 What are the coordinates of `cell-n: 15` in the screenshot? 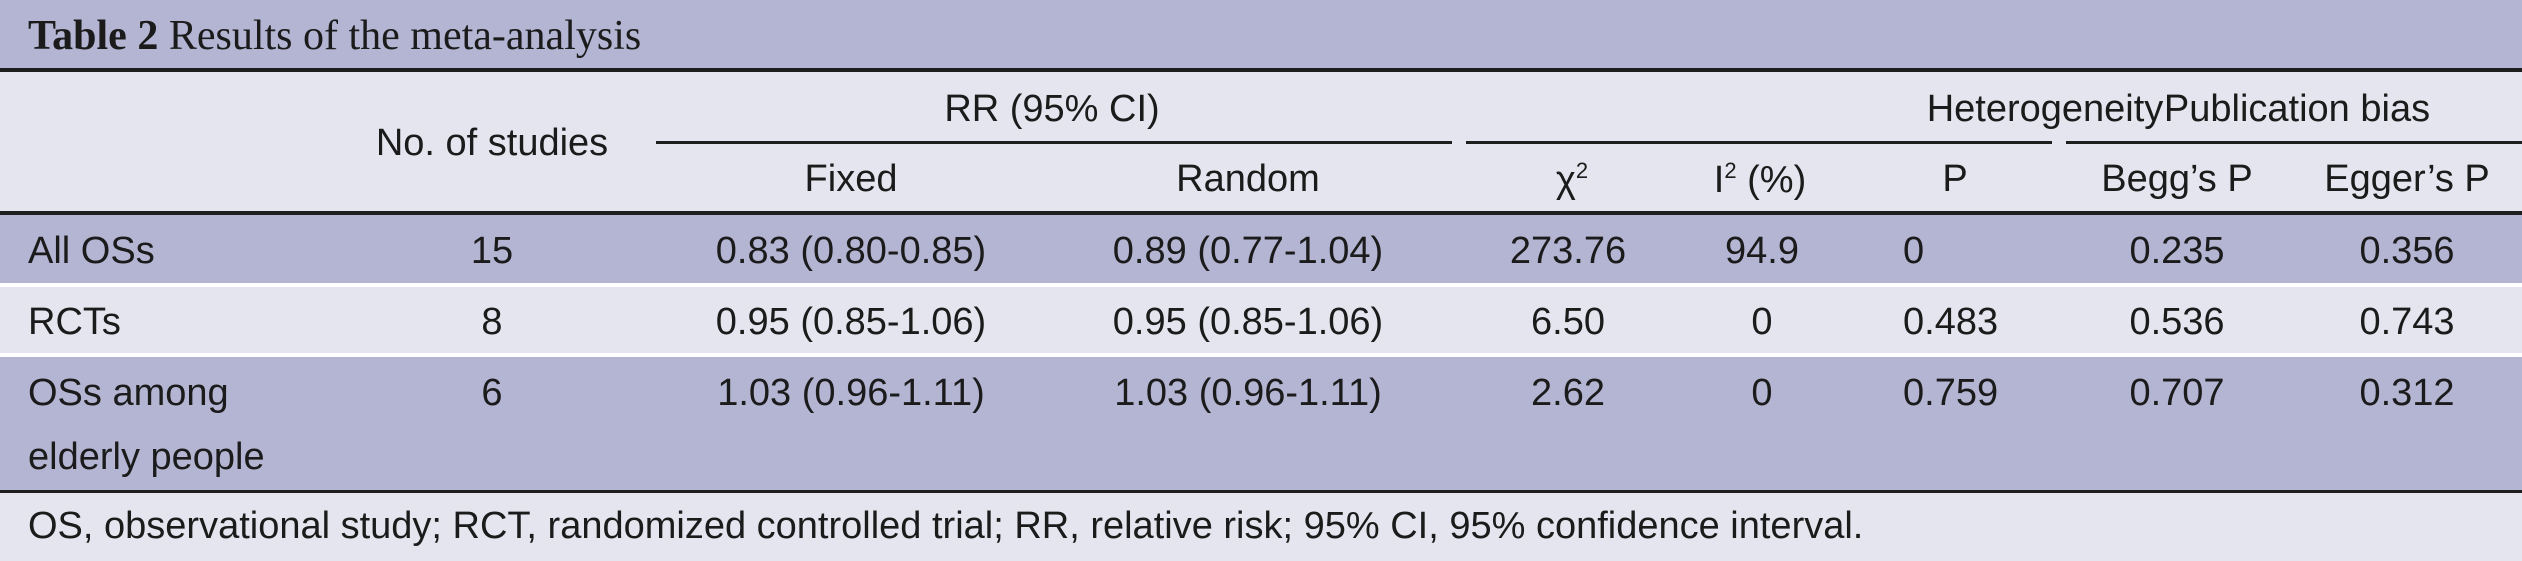 It's located at (492, 251).